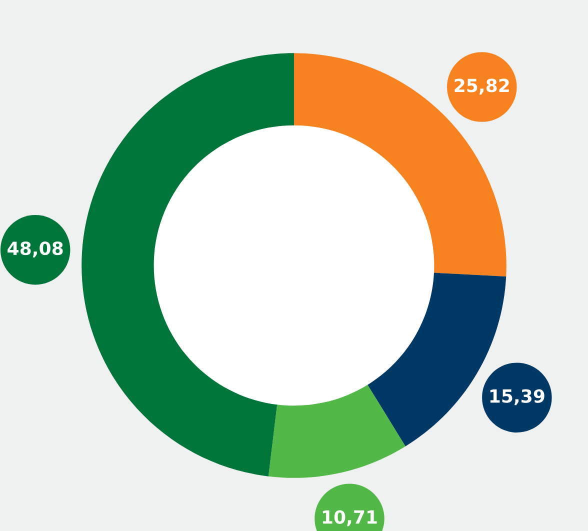 This screenshot has height=531, width=588. I want to click on data-label: 25,82, so click(481, 86).